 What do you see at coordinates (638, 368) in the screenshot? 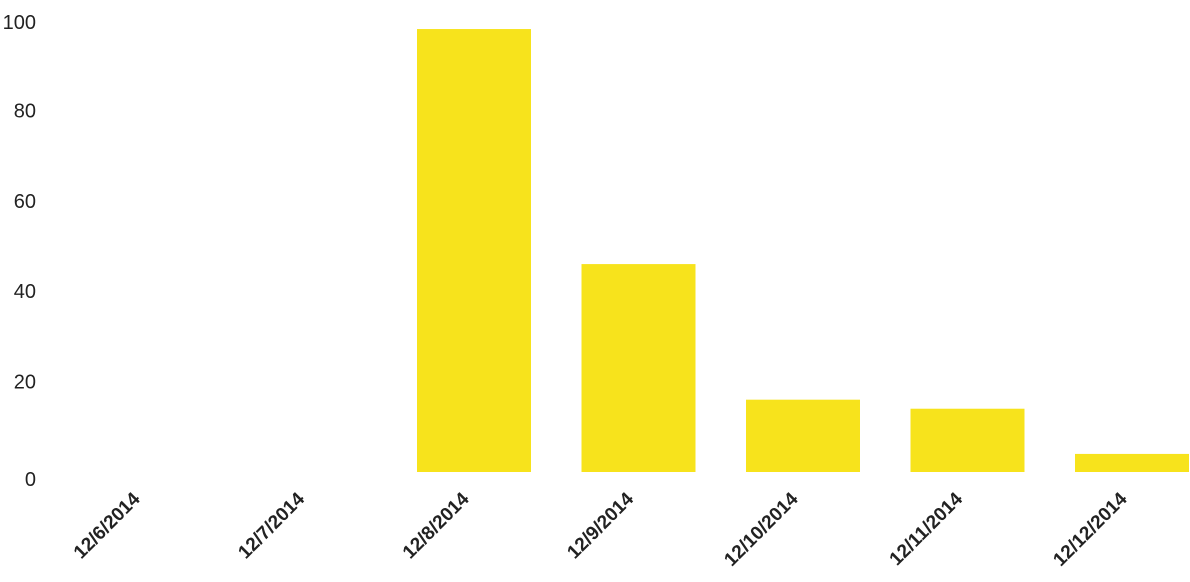
I see `bar-12-9-2014` at bounding box center [638, 368].